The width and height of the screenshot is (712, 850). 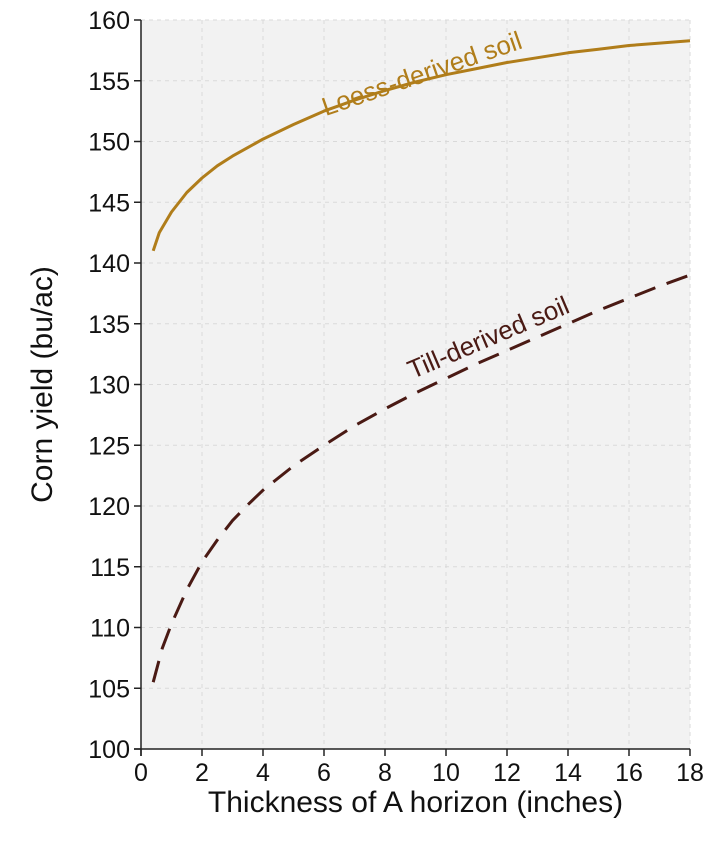 I want to click on x-tick-label: 2, so click(x=202, y=773).